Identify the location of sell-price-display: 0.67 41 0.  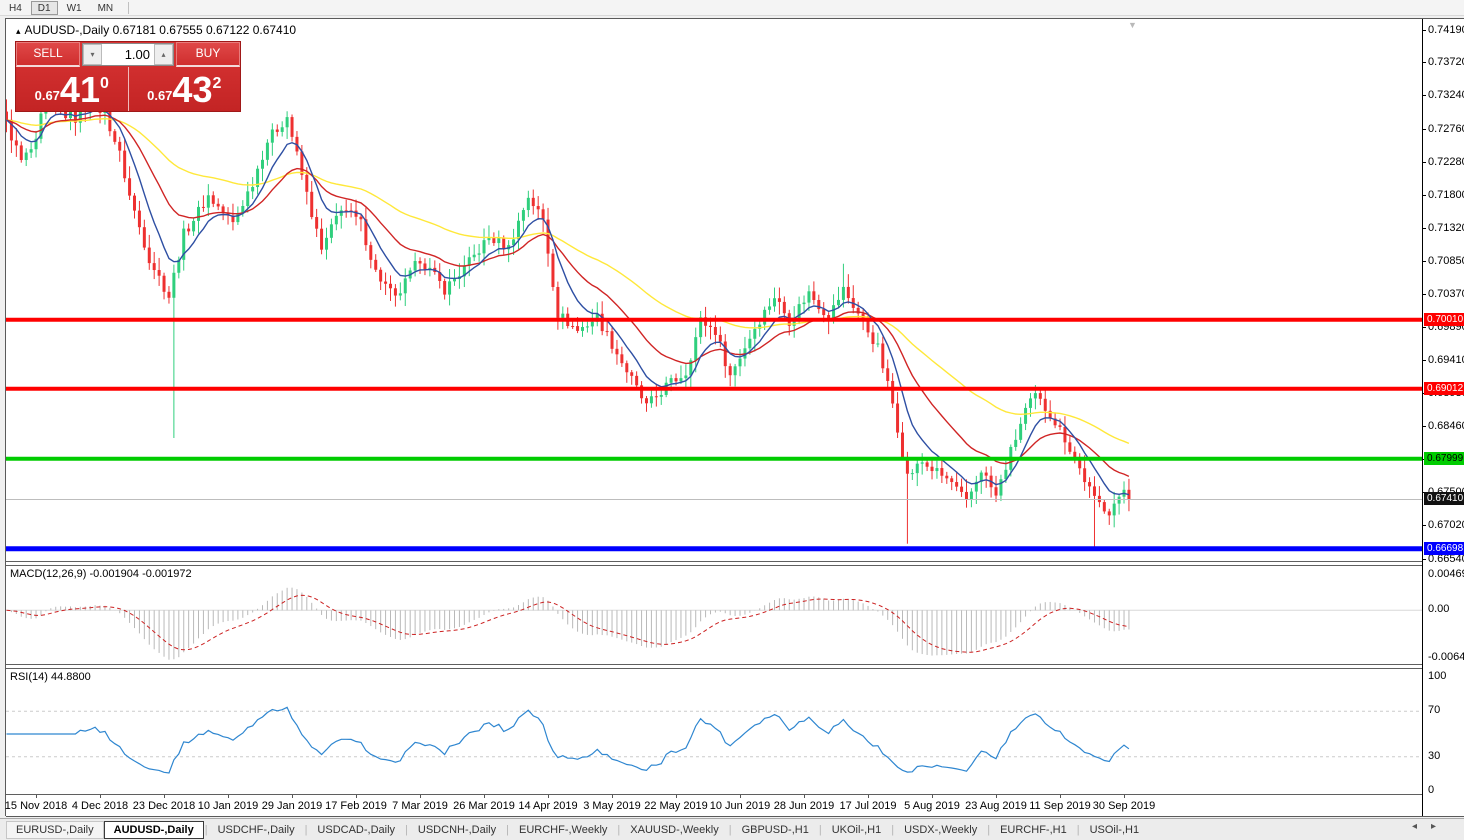
(72, 89).